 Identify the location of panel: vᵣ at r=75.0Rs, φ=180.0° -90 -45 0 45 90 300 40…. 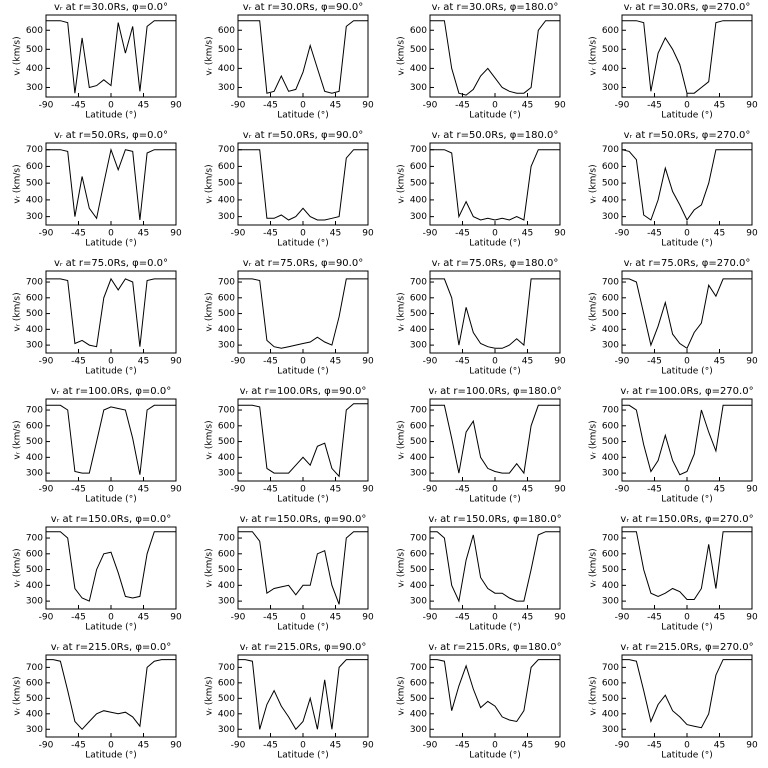
(481, 317).